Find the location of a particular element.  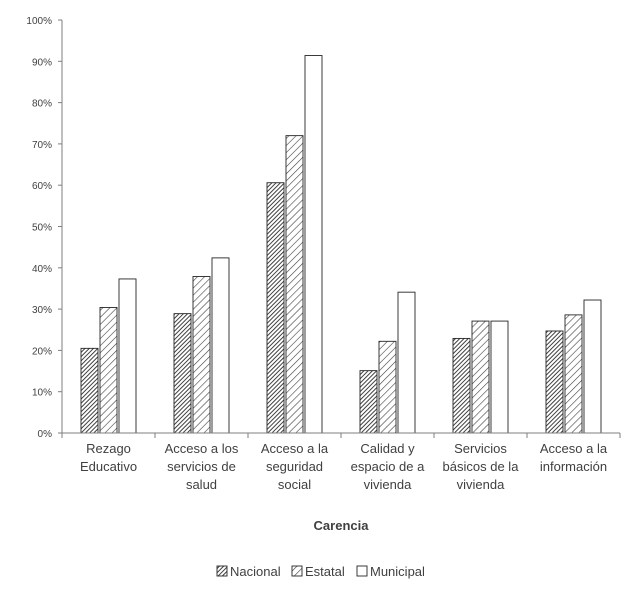

x-category-label: Acceso a la información is located at coordinates (574, 457).